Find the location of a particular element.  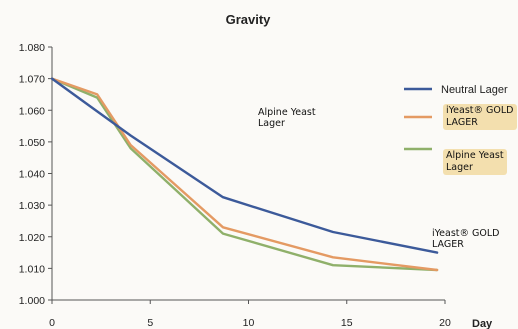

x-tick-label: 20 is located at coordinates (445, 323).